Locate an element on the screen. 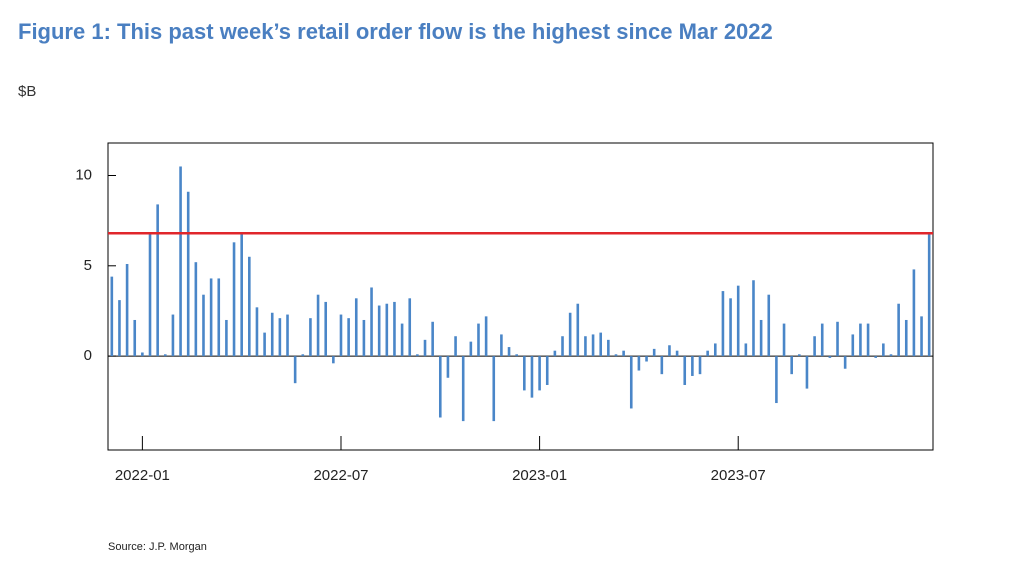  y-axis-label: $B is located at coordinates (27, 91).